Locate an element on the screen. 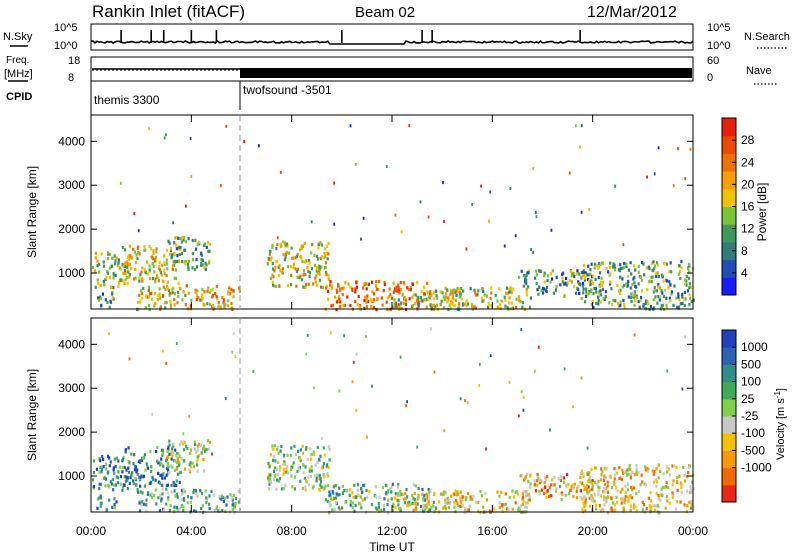 This screenshot has height=554, width=800. nsky-left-tick-top: 10^5 is located at coordinates (66, 28).